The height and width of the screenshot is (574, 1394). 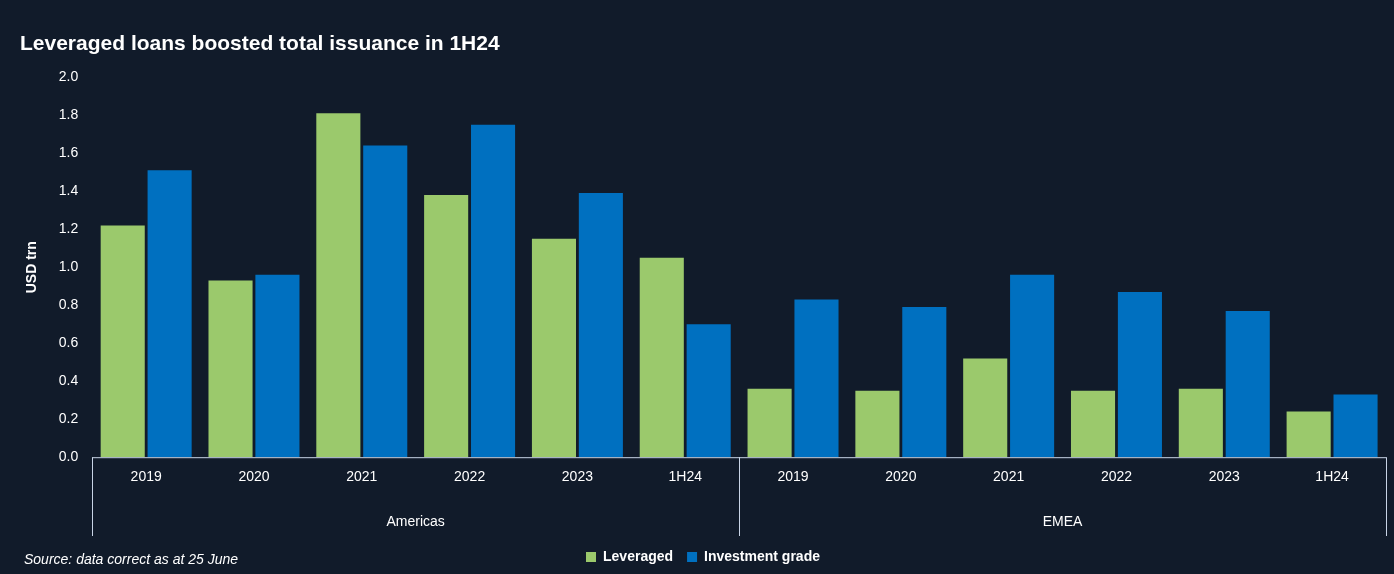 What do you see at coordinates (1063, 520) in the screenshot?
I see `text: EMEA` at bounding box center [1063, 520].